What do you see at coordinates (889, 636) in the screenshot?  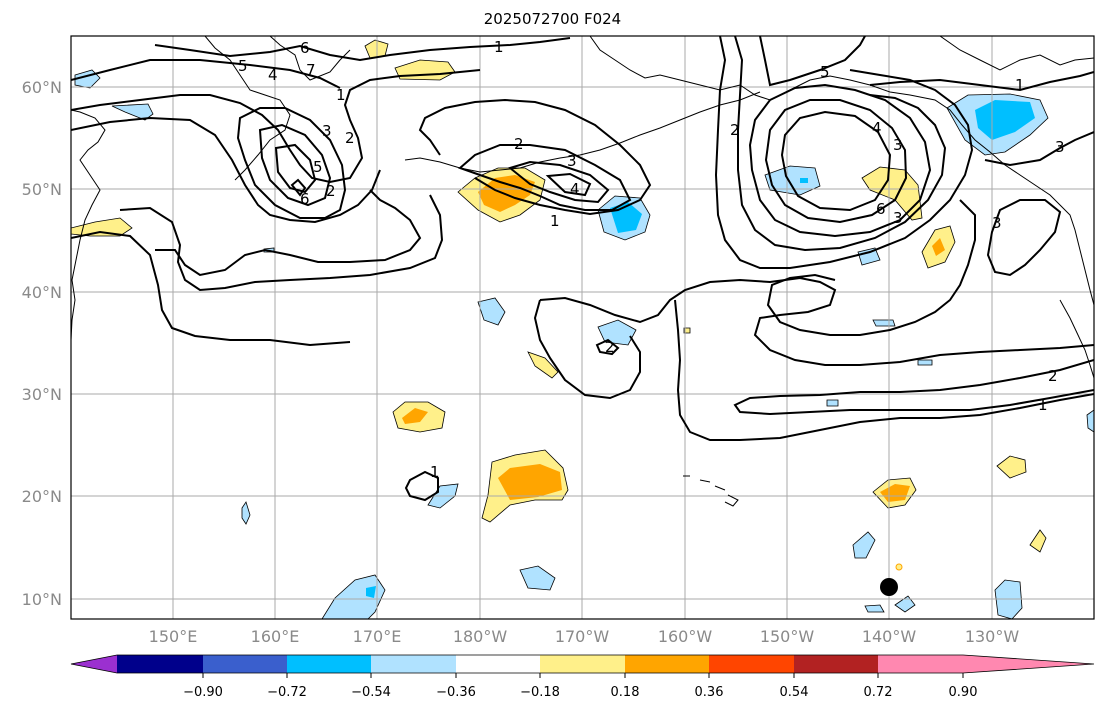 I see `lon-label: 140°W` at bounding box center [889, 636].